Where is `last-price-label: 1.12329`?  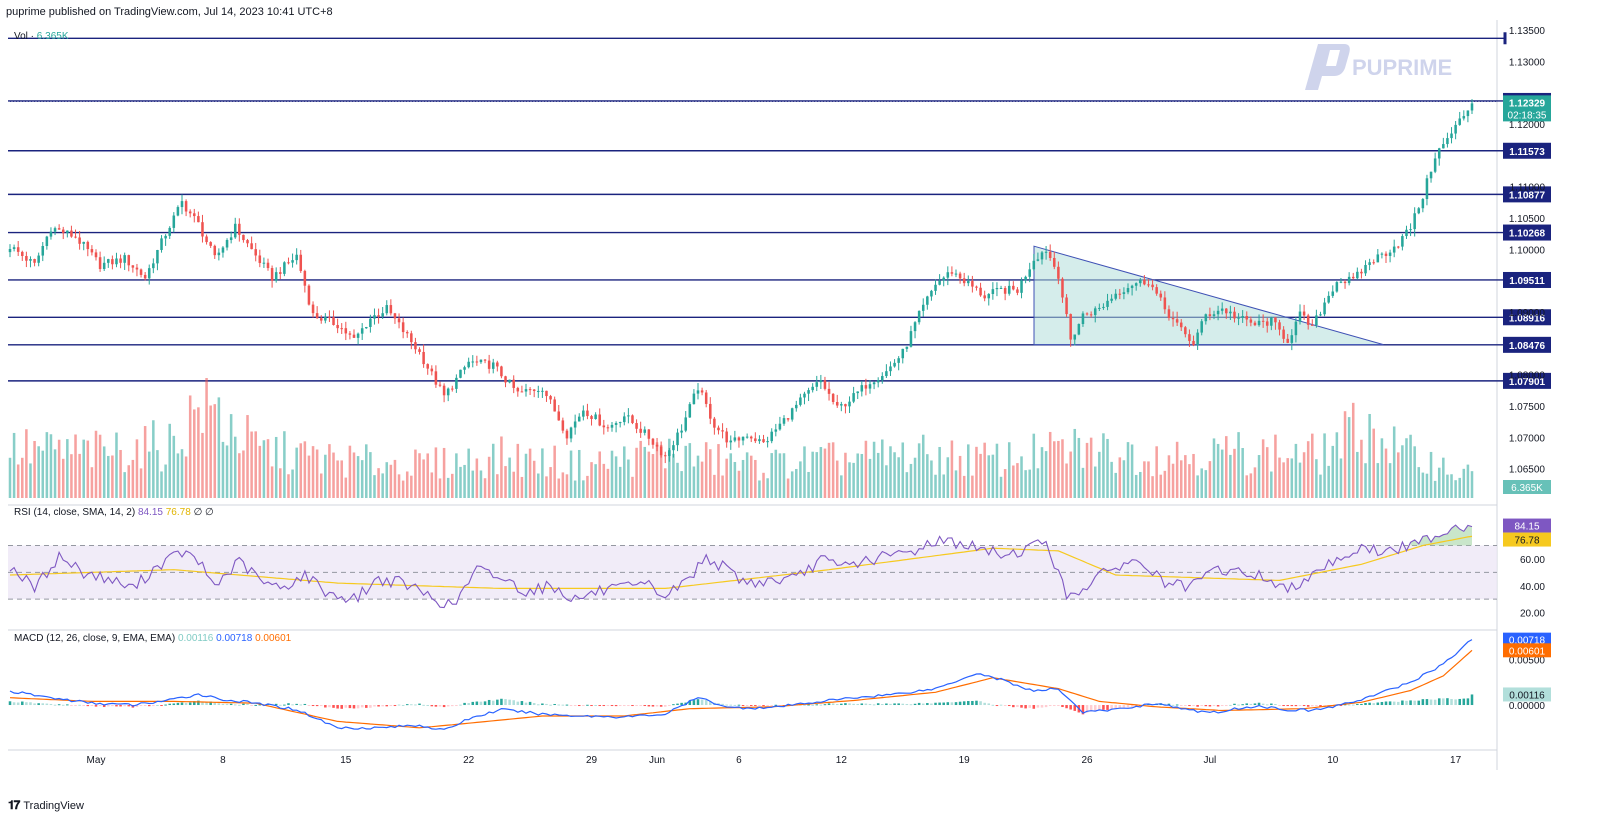 last-price-label: 1.12329 is located at coordinates (1527, 103).